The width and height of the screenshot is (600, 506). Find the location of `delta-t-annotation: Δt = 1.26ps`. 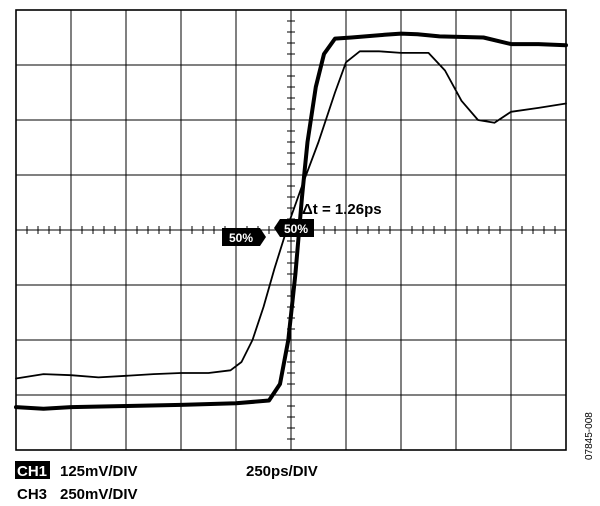

delta-t-annotation: Δt = 1.26ps is located at coordinates (342, 209).